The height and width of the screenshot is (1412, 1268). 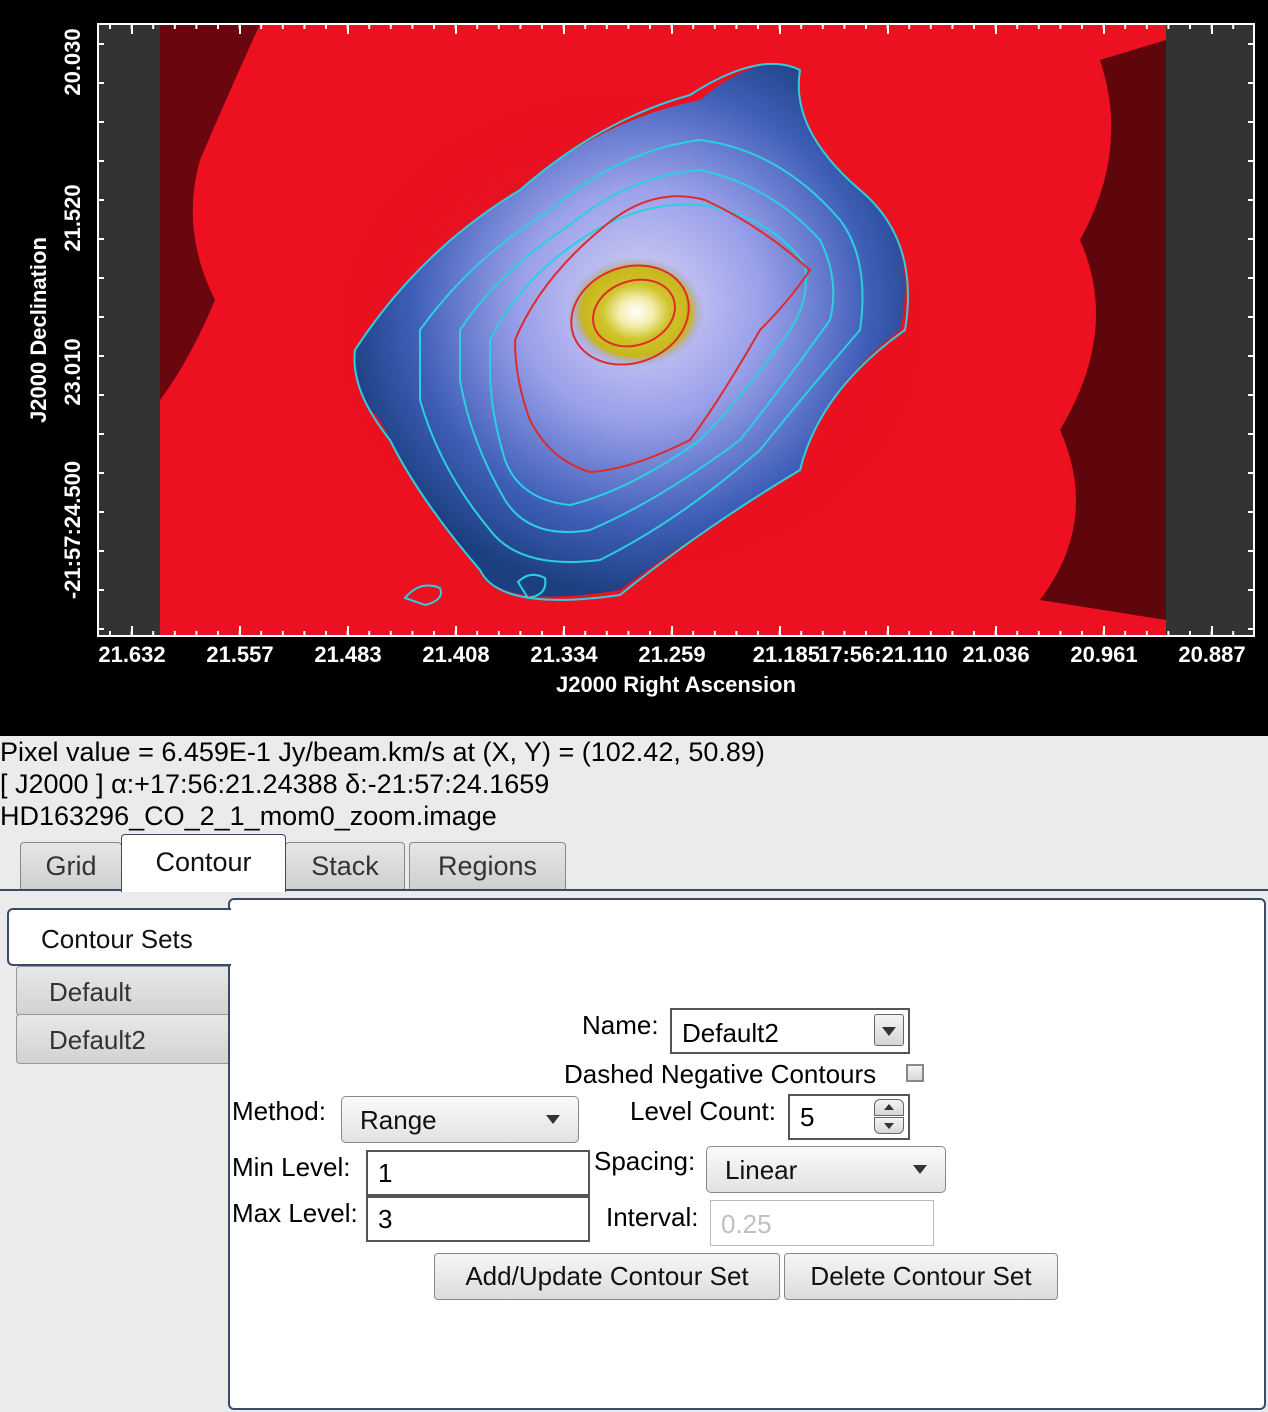 I want to click on dashed-negative-label: Dashed Negative Contours, so click(x=720, y=1074).